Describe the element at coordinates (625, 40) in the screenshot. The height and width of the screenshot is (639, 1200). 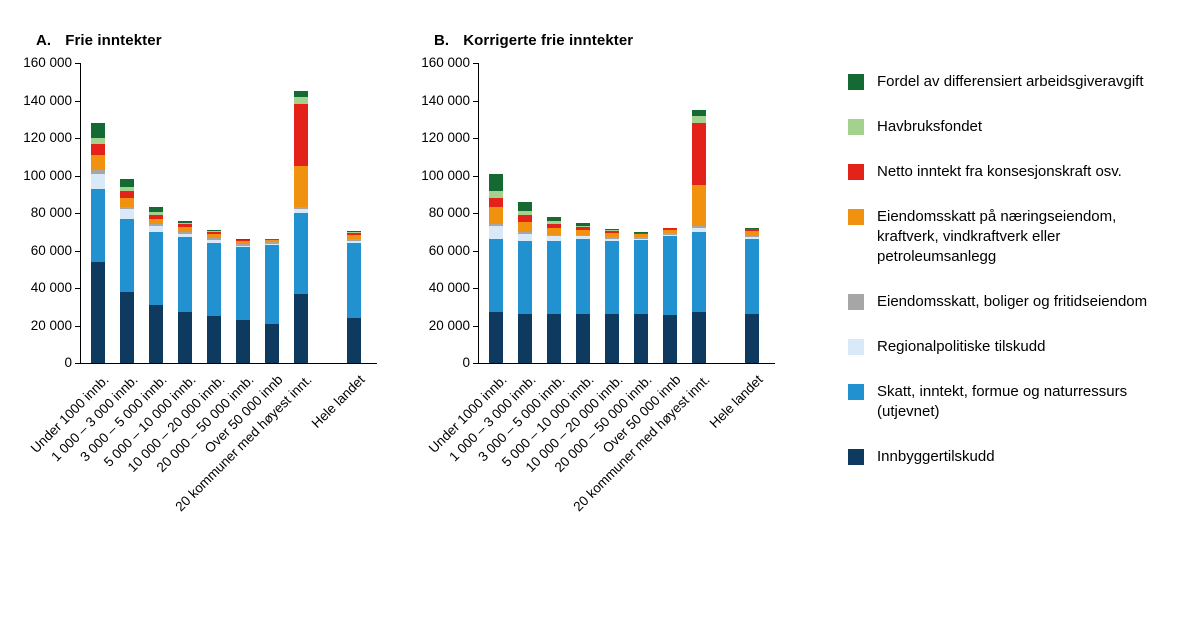
I see `chart-title-b: B. Korrigerte frie inntekter` at that location.